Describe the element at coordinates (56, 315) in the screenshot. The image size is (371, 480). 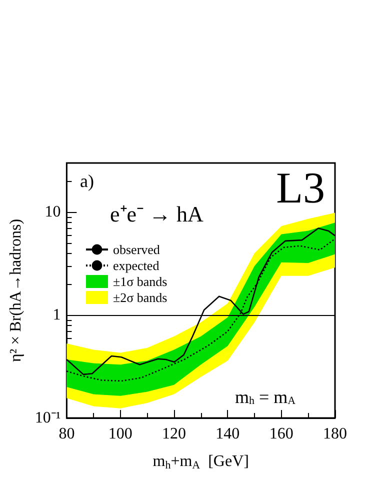
I see `y-tick-label: 1` at that location.